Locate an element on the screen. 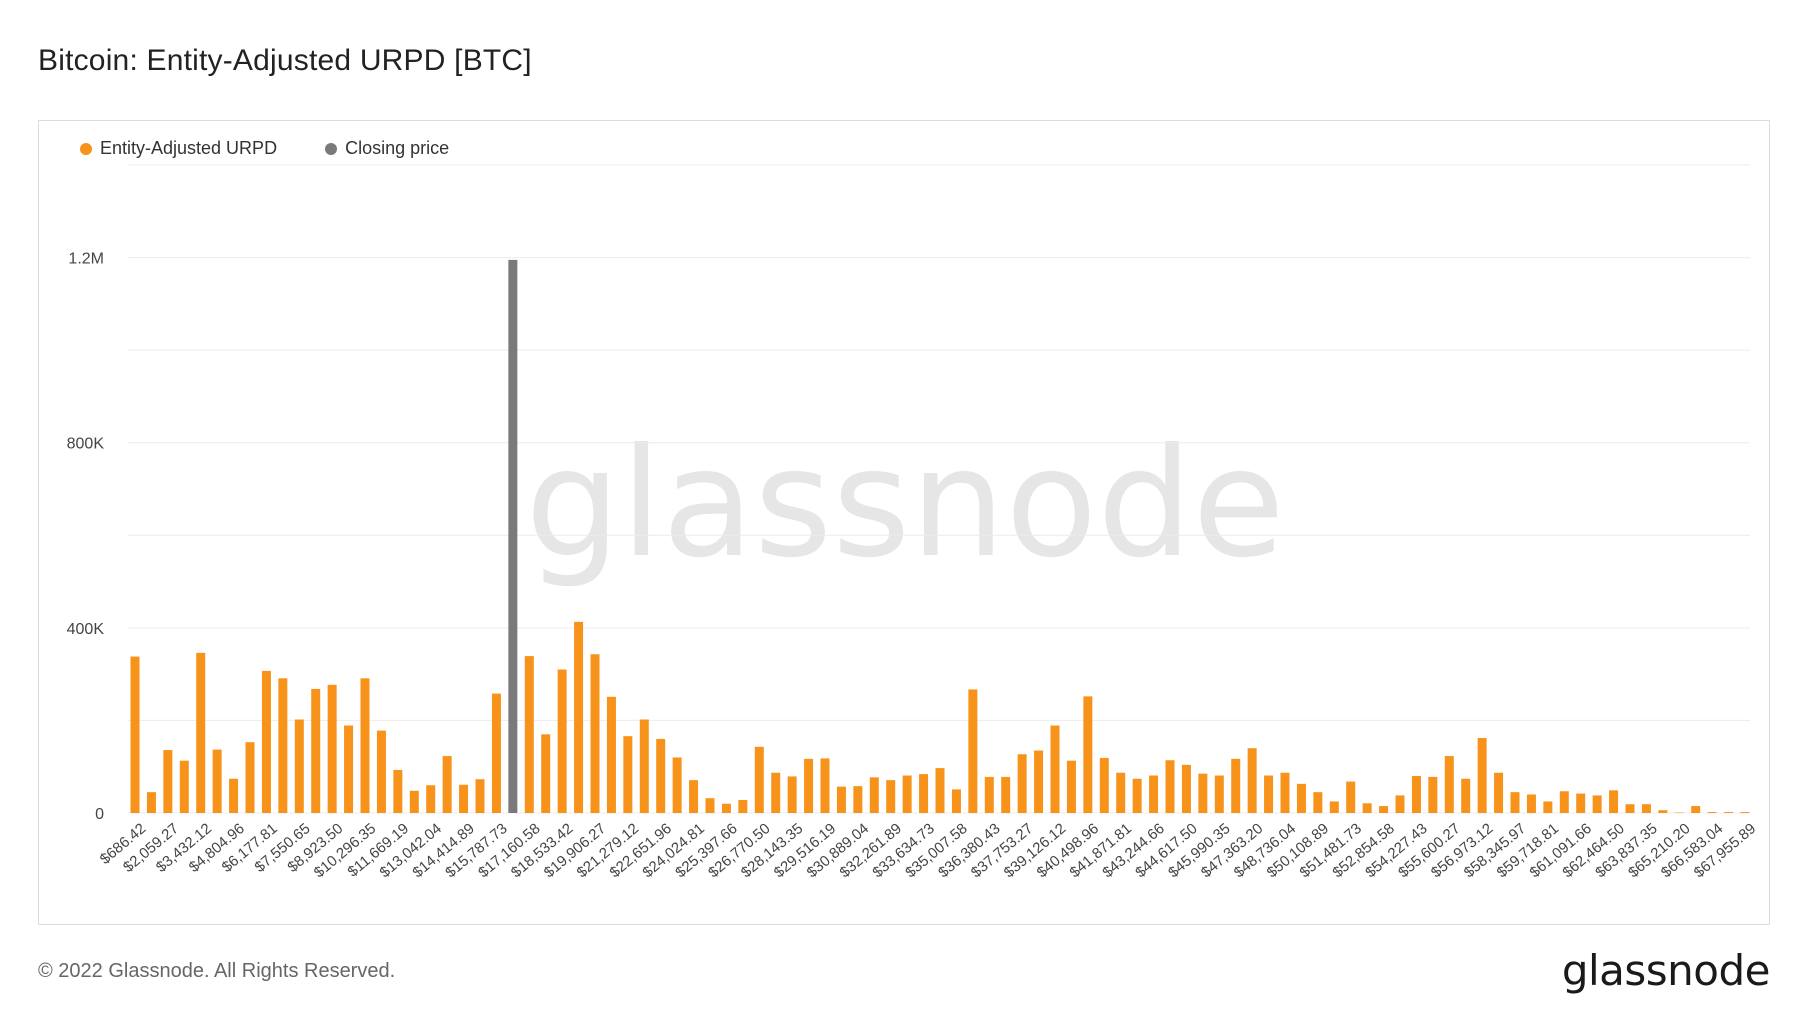  glassnode-logo: glassnode is located at coordinates (1666, 970).